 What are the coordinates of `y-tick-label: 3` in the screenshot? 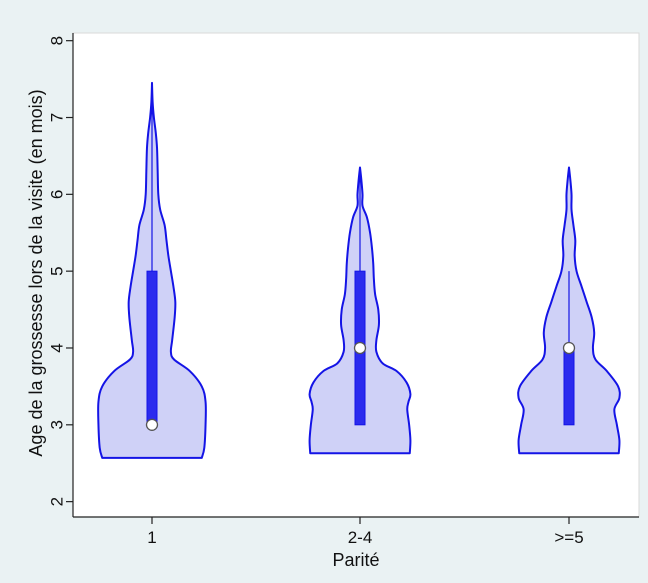 It's located at (56, 424).